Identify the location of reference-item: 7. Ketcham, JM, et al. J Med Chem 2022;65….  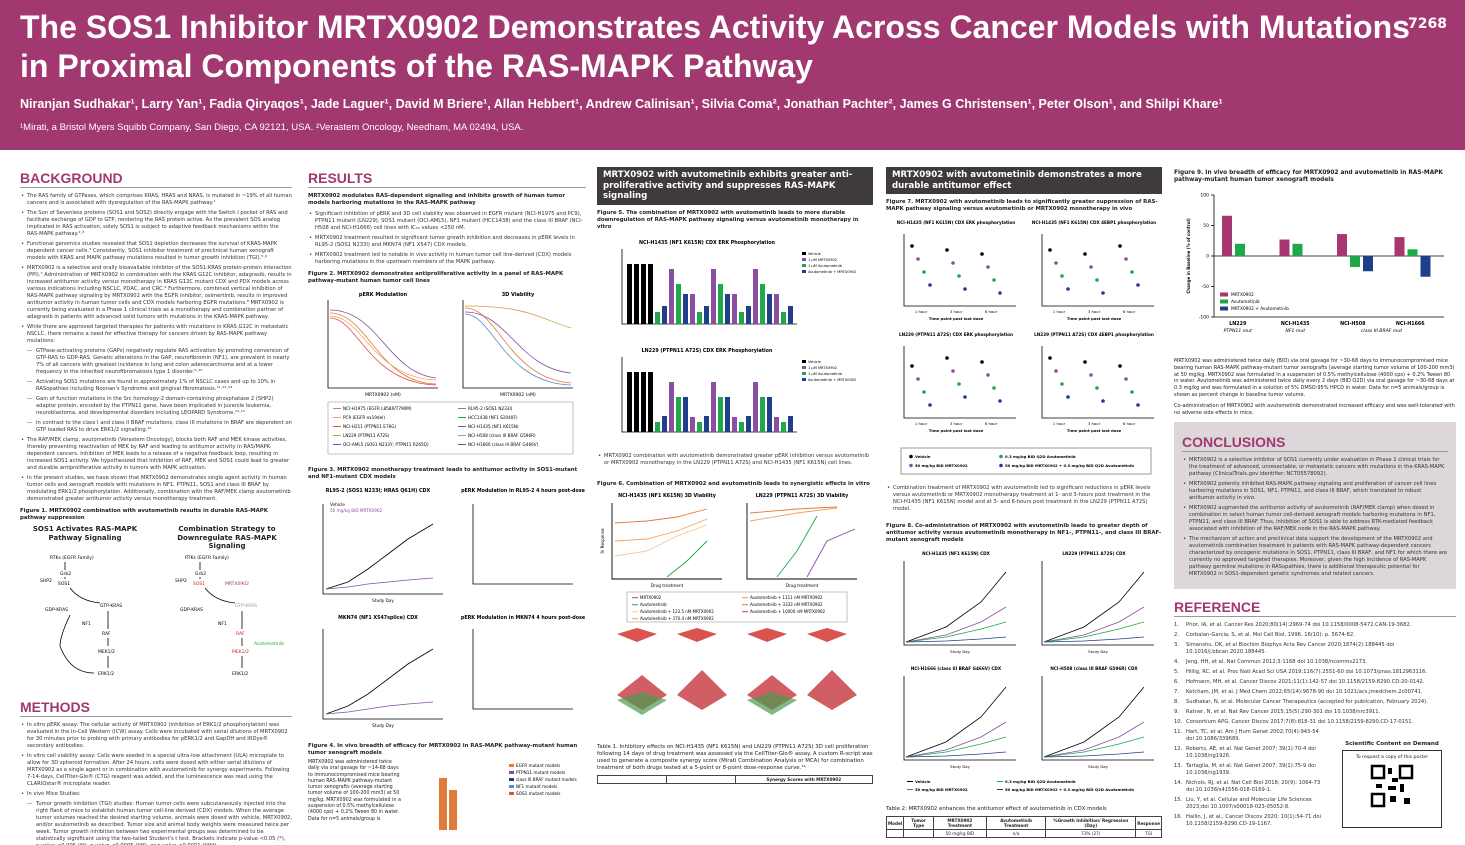
(1298, 692).